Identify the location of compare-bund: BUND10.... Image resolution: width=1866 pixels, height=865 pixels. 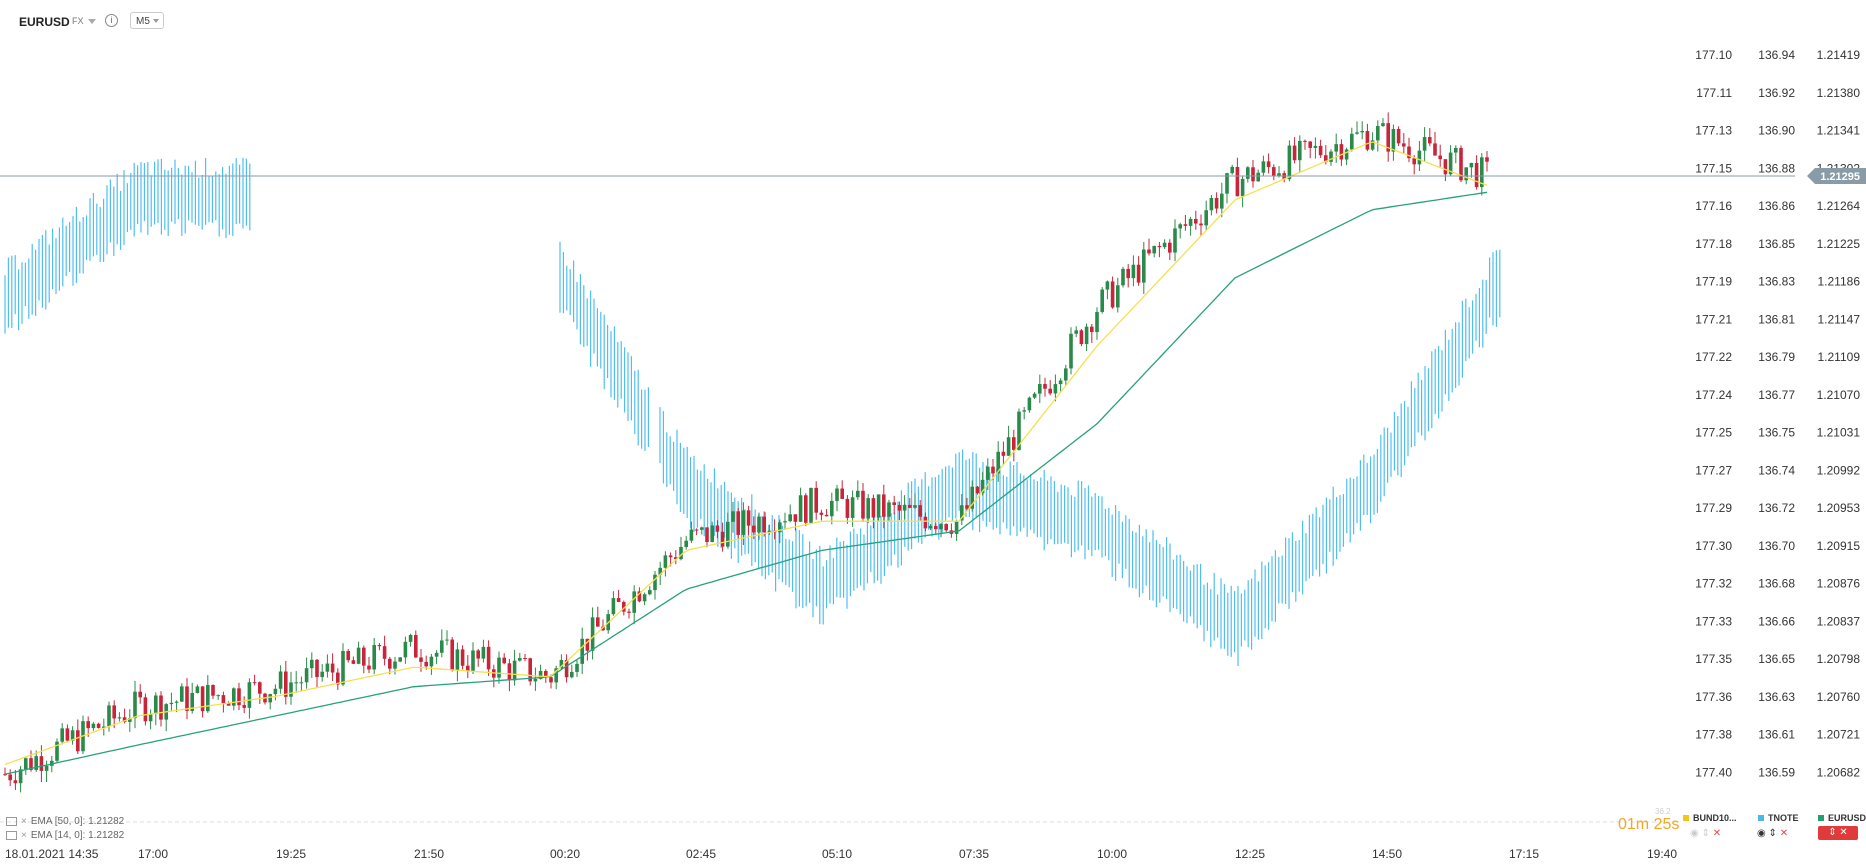
(1710, 818).